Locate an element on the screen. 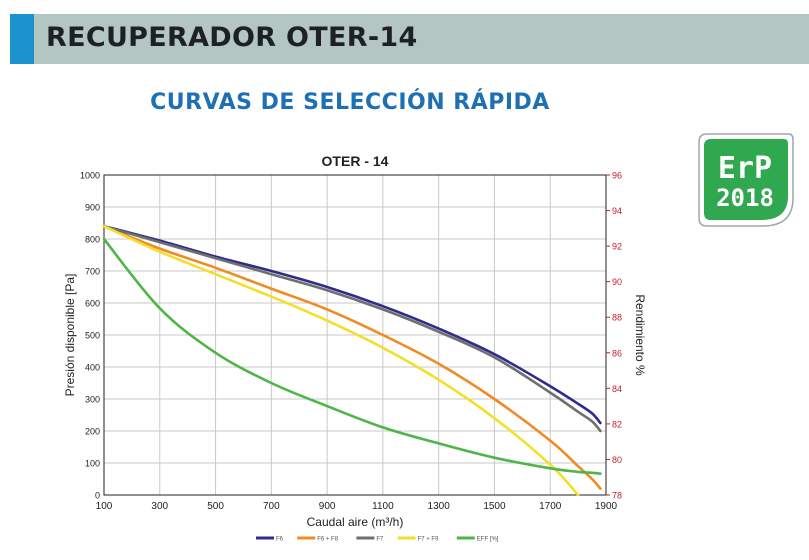 This screenshot has width=809, height=560. x-tick-label: 900 is located at coordinates (327, 506).